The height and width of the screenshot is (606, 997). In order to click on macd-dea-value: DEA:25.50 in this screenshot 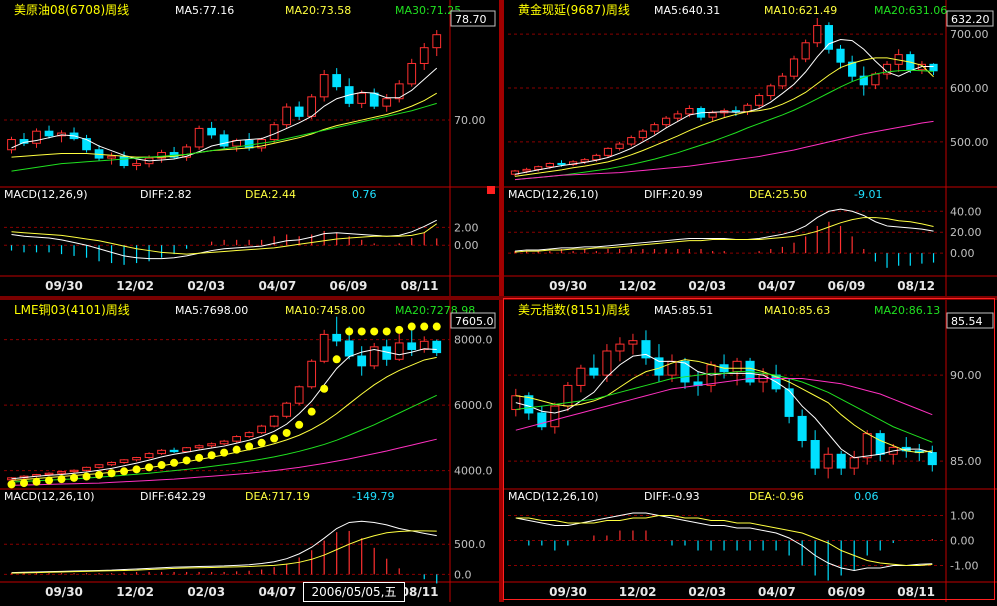, I will do `click(778, 194)`.